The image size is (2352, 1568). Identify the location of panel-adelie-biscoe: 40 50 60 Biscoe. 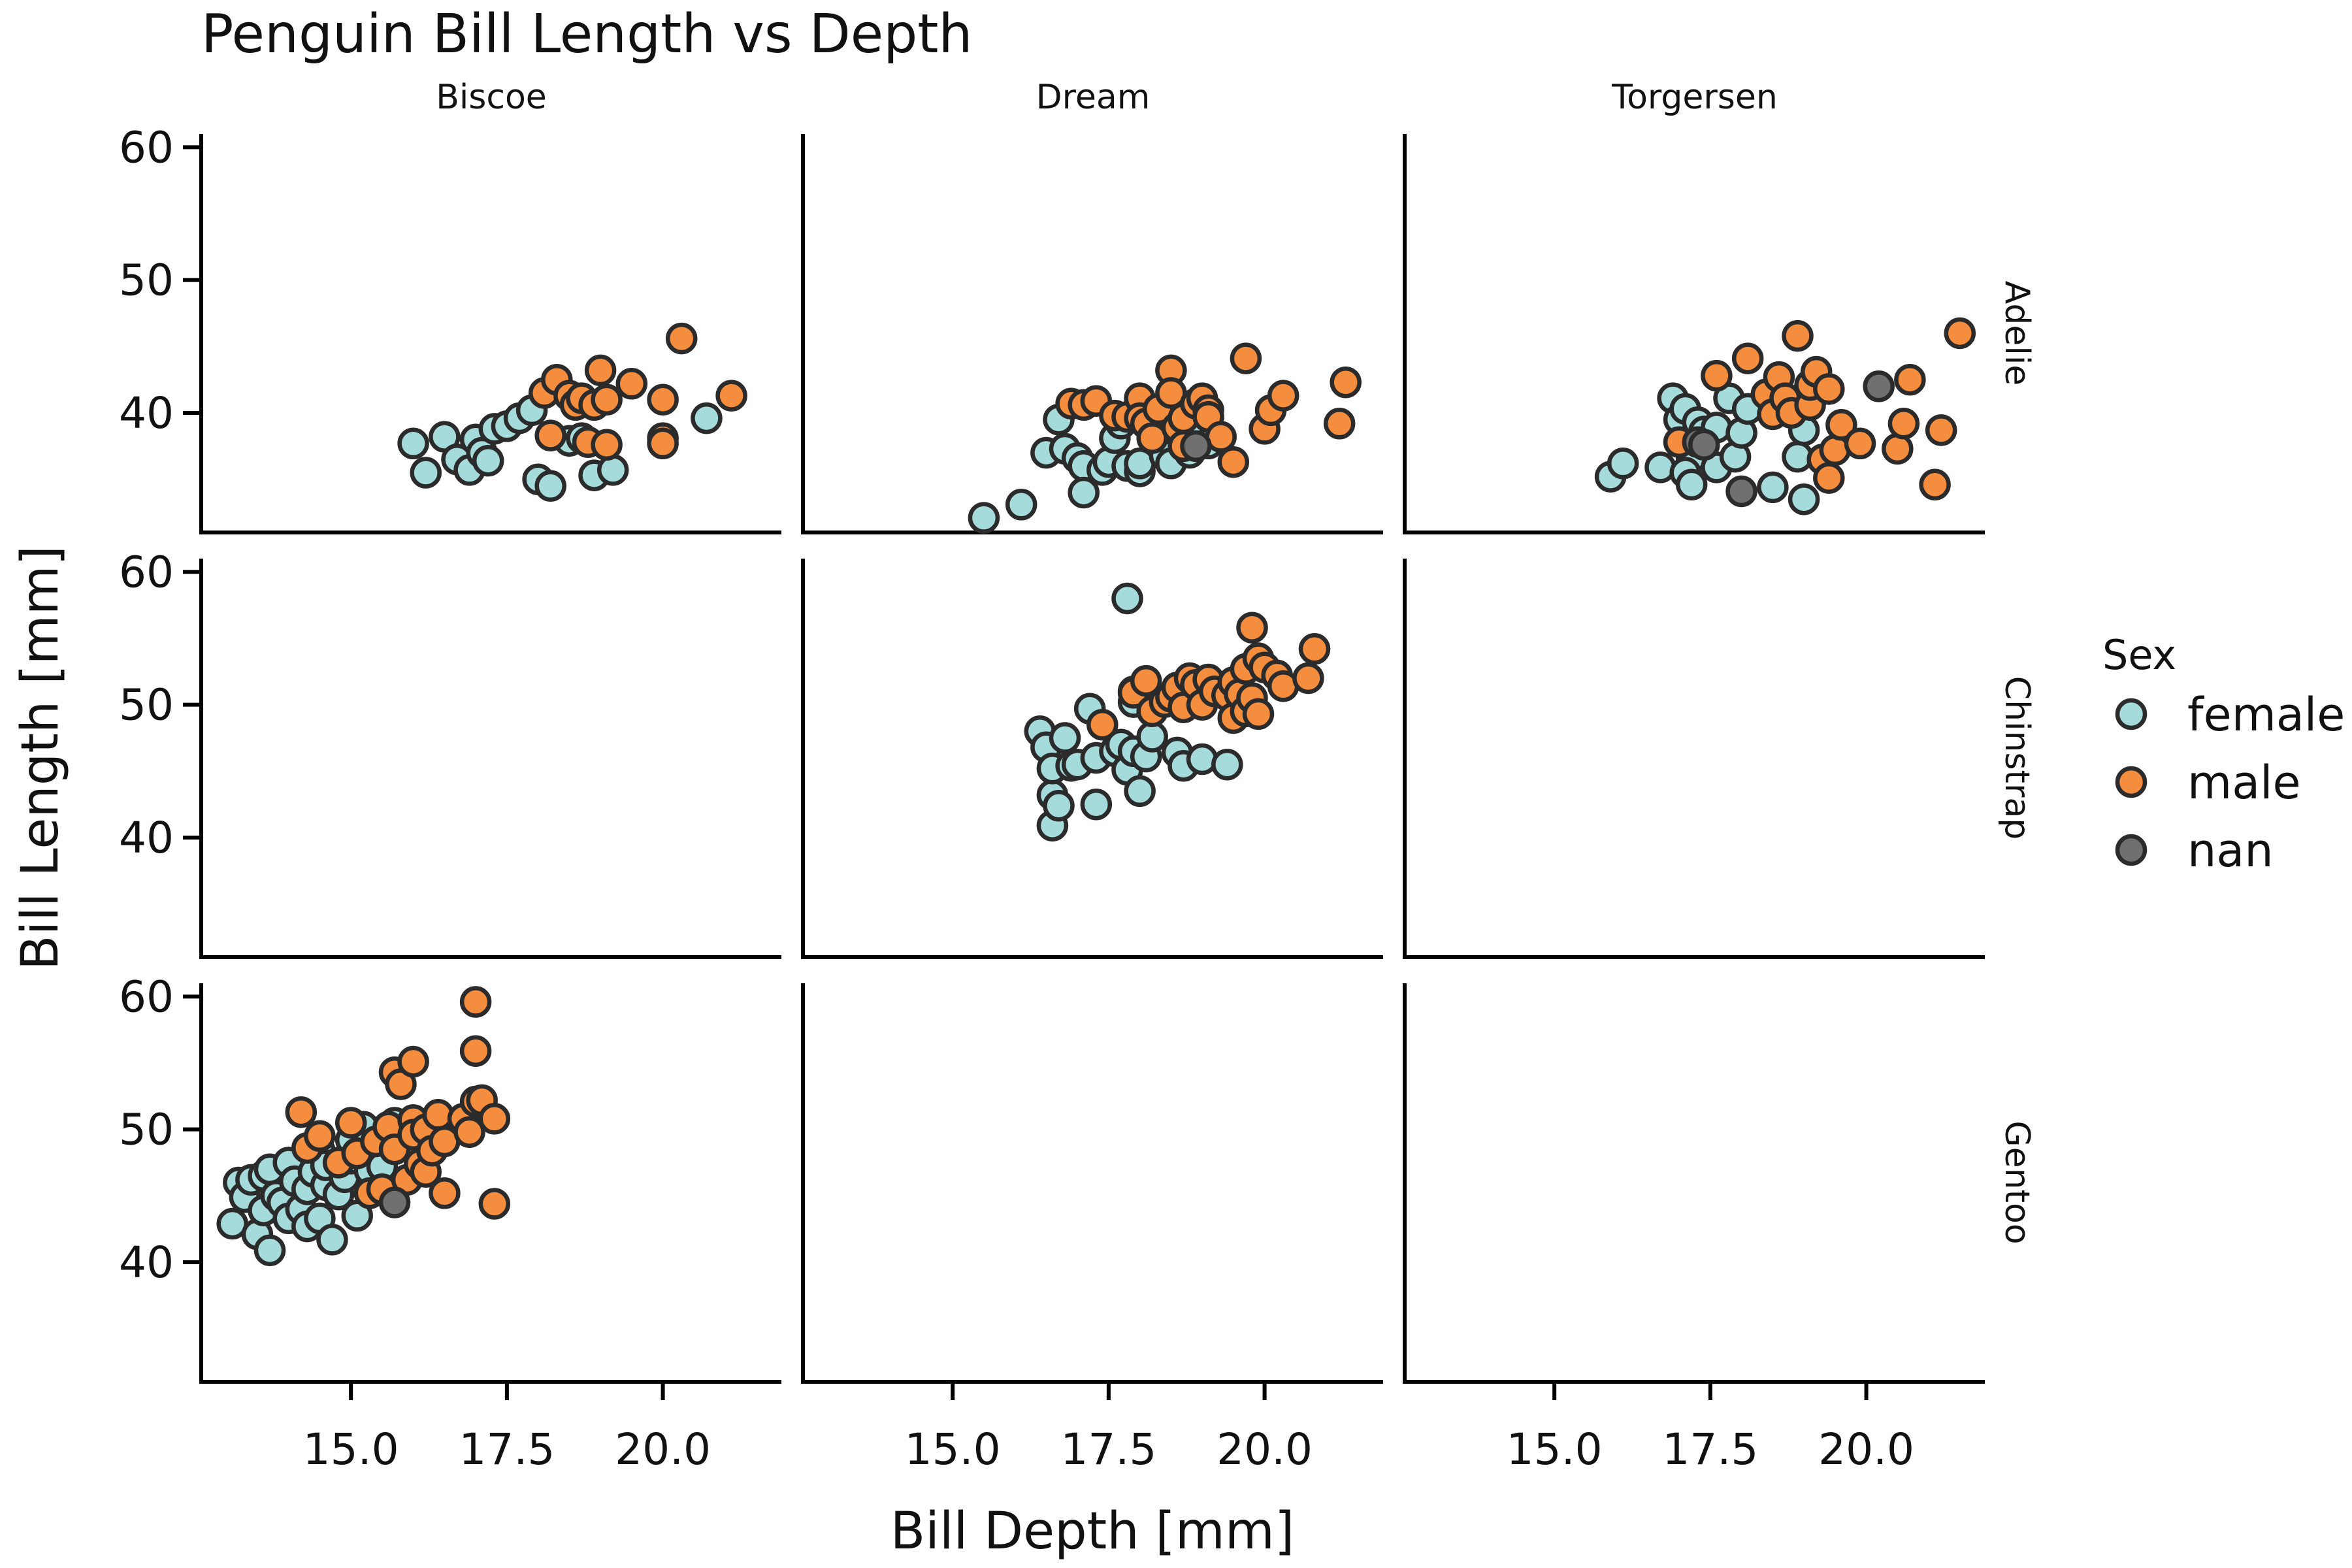
(450, 306).